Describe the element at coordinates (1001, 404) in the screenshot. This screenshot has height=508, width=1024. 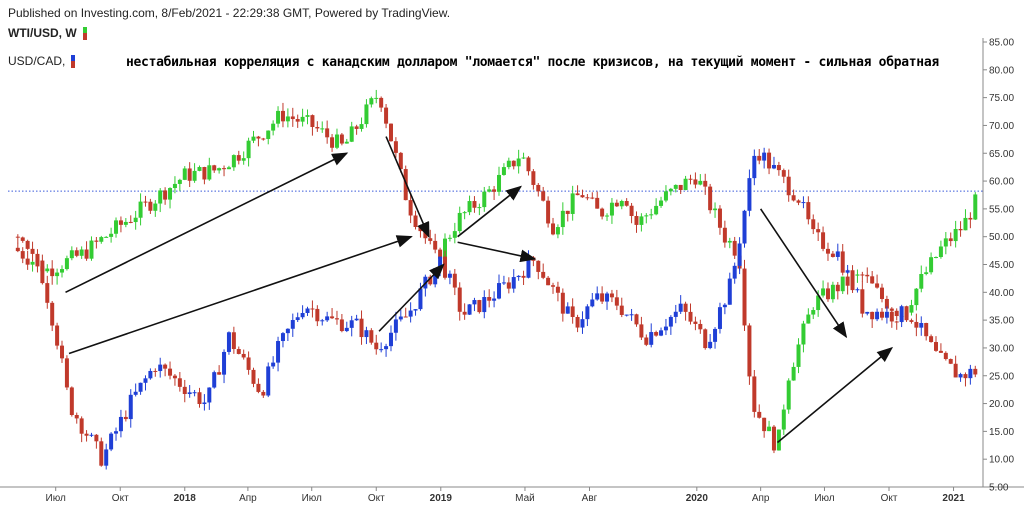
I see `y-tick-label: 20.00` at that location.